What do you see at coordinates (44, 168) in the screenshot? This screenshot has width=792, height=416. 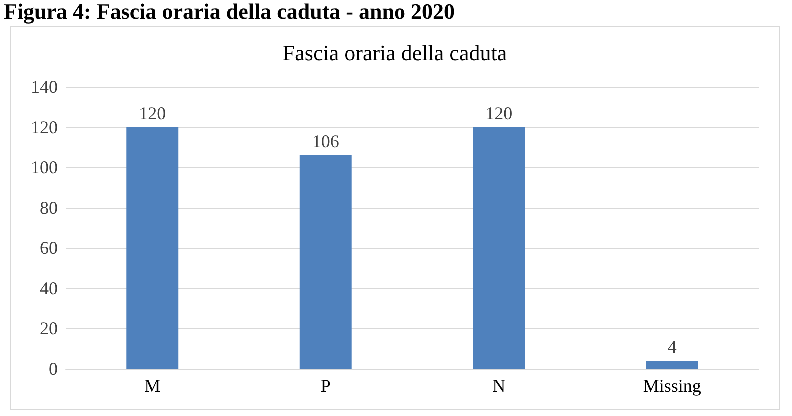 I see `y-tick-label: 100` at bounding box center [44, 168].